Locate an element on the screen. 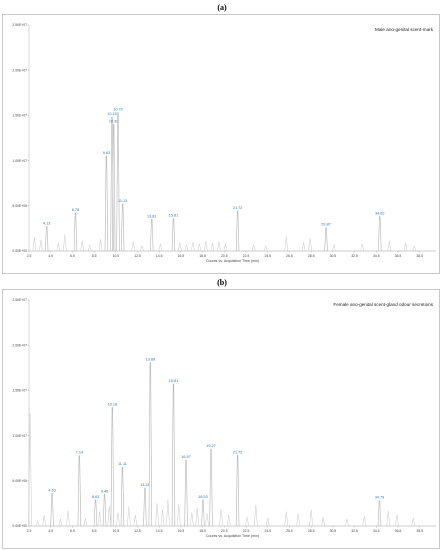 The image size is (444, 550). peak-label: 11.13 is located at coordinates (122, 201).